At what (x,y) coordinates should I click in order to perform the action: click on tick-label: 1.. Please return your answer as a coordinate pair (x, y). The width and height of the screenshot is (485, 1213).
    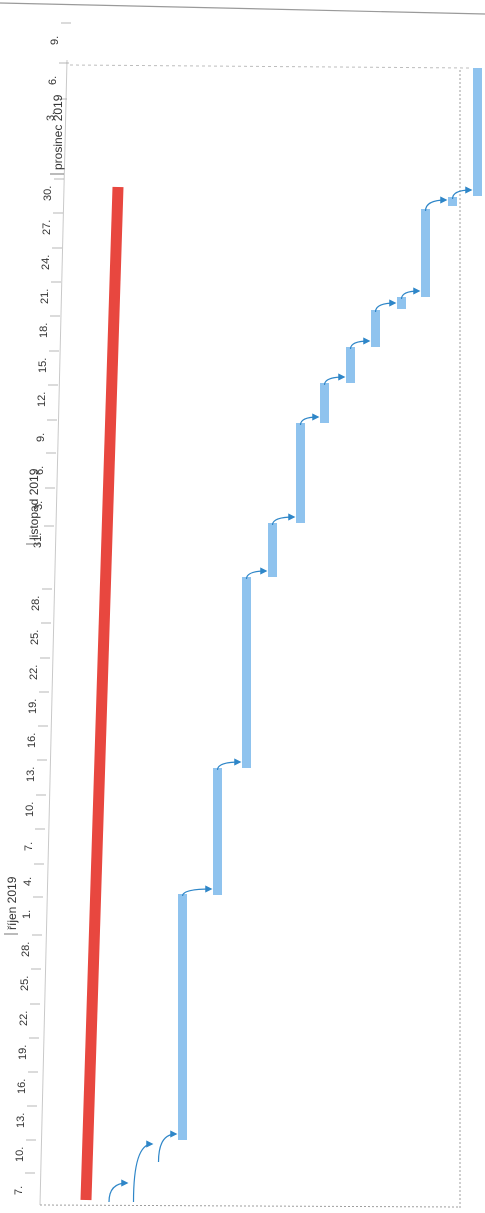
    Looking at the image, I should click on (27, 914).